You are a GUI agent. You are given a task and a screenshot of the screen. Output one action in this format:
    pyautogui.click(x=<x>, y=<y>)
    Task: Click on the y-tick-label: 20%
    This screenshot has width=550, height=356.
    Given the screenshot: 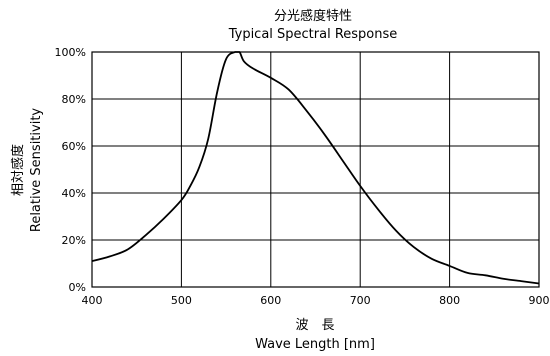 What is the action you would take?
    pyautogui.click(x=74, y=240)
    